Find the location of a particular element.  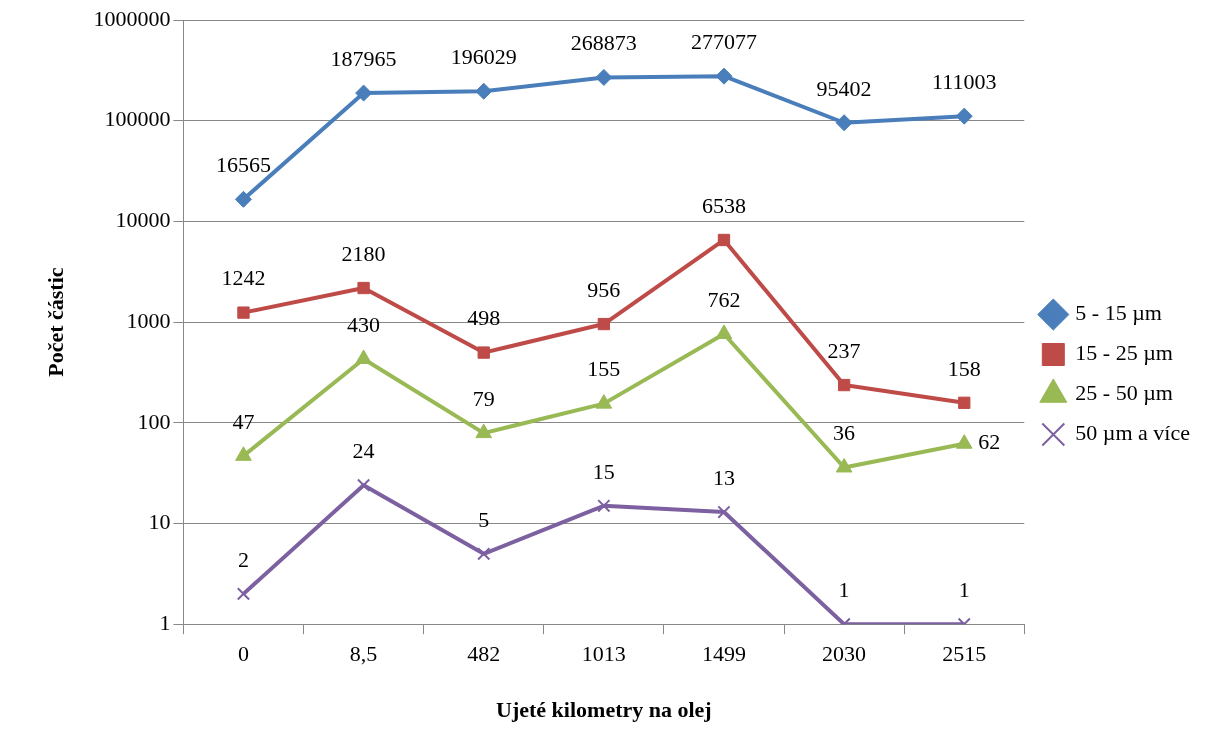

x-tick-label: 0 is located at coordinates (243, 654).